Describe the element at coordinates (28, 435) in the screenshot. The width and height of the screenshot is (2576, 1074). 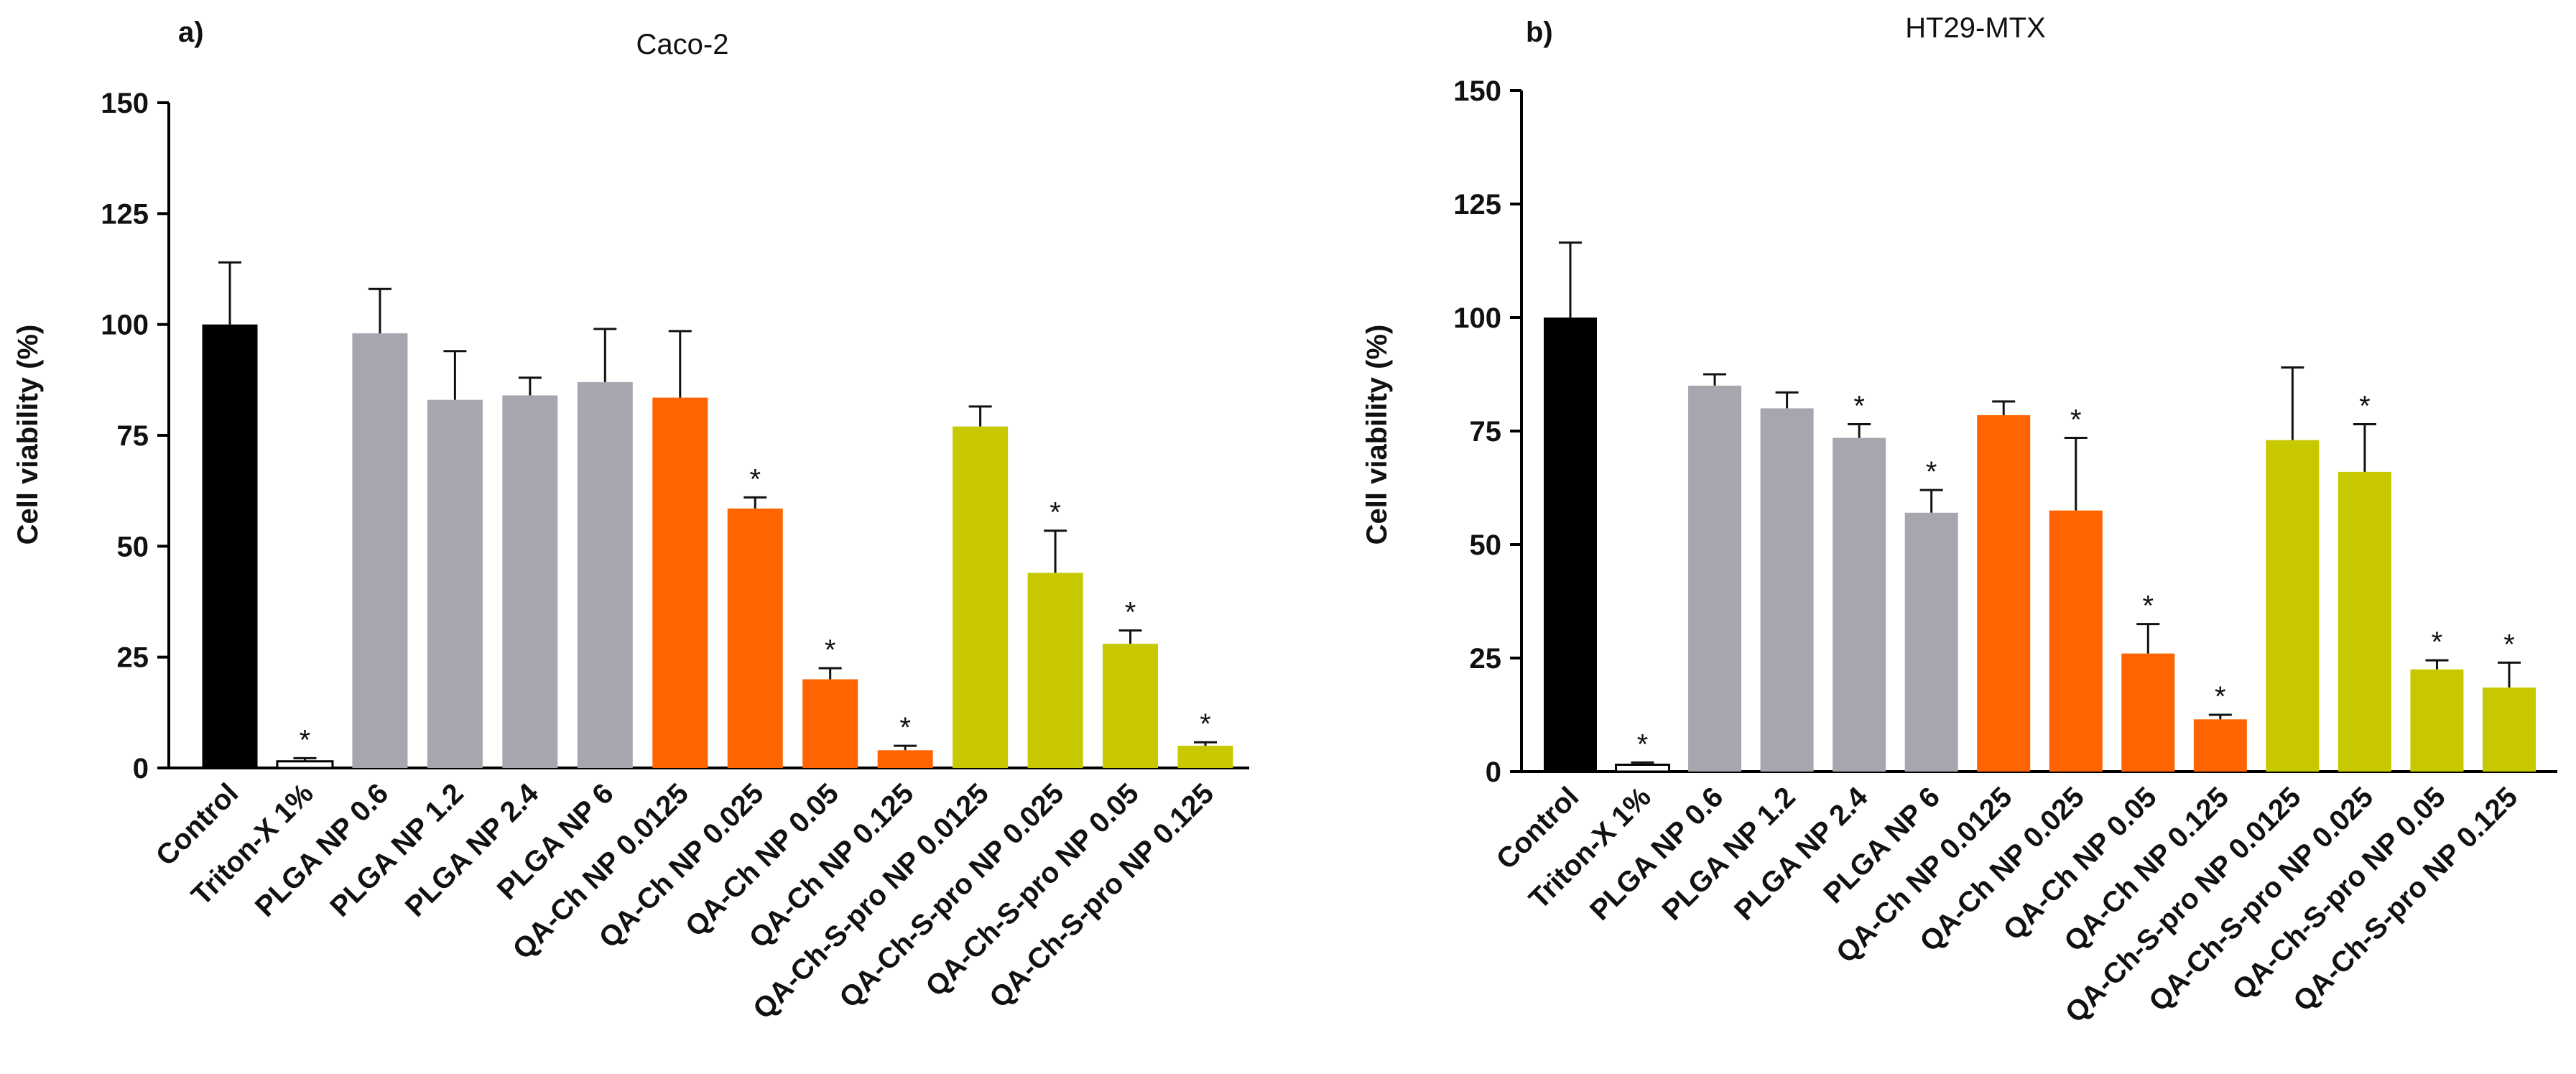
I see `y-axis-label-caco2: Cell viability (%)` at that location.